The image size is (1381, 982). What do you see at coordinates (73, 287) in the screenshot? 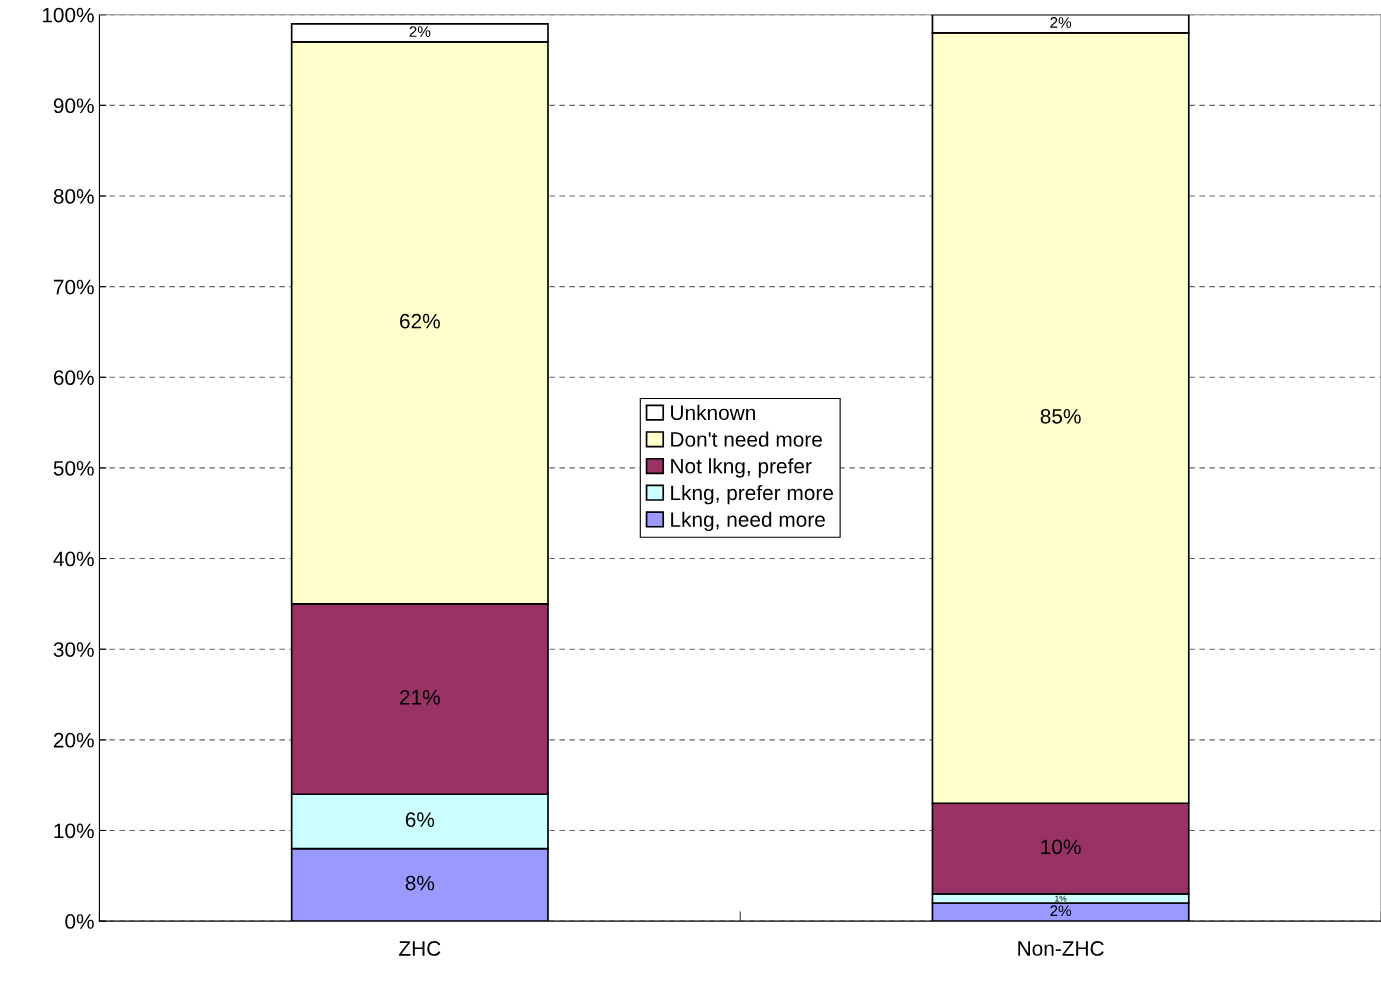
I see `y-tick-label: 70%` at bounding box center [73, 287].